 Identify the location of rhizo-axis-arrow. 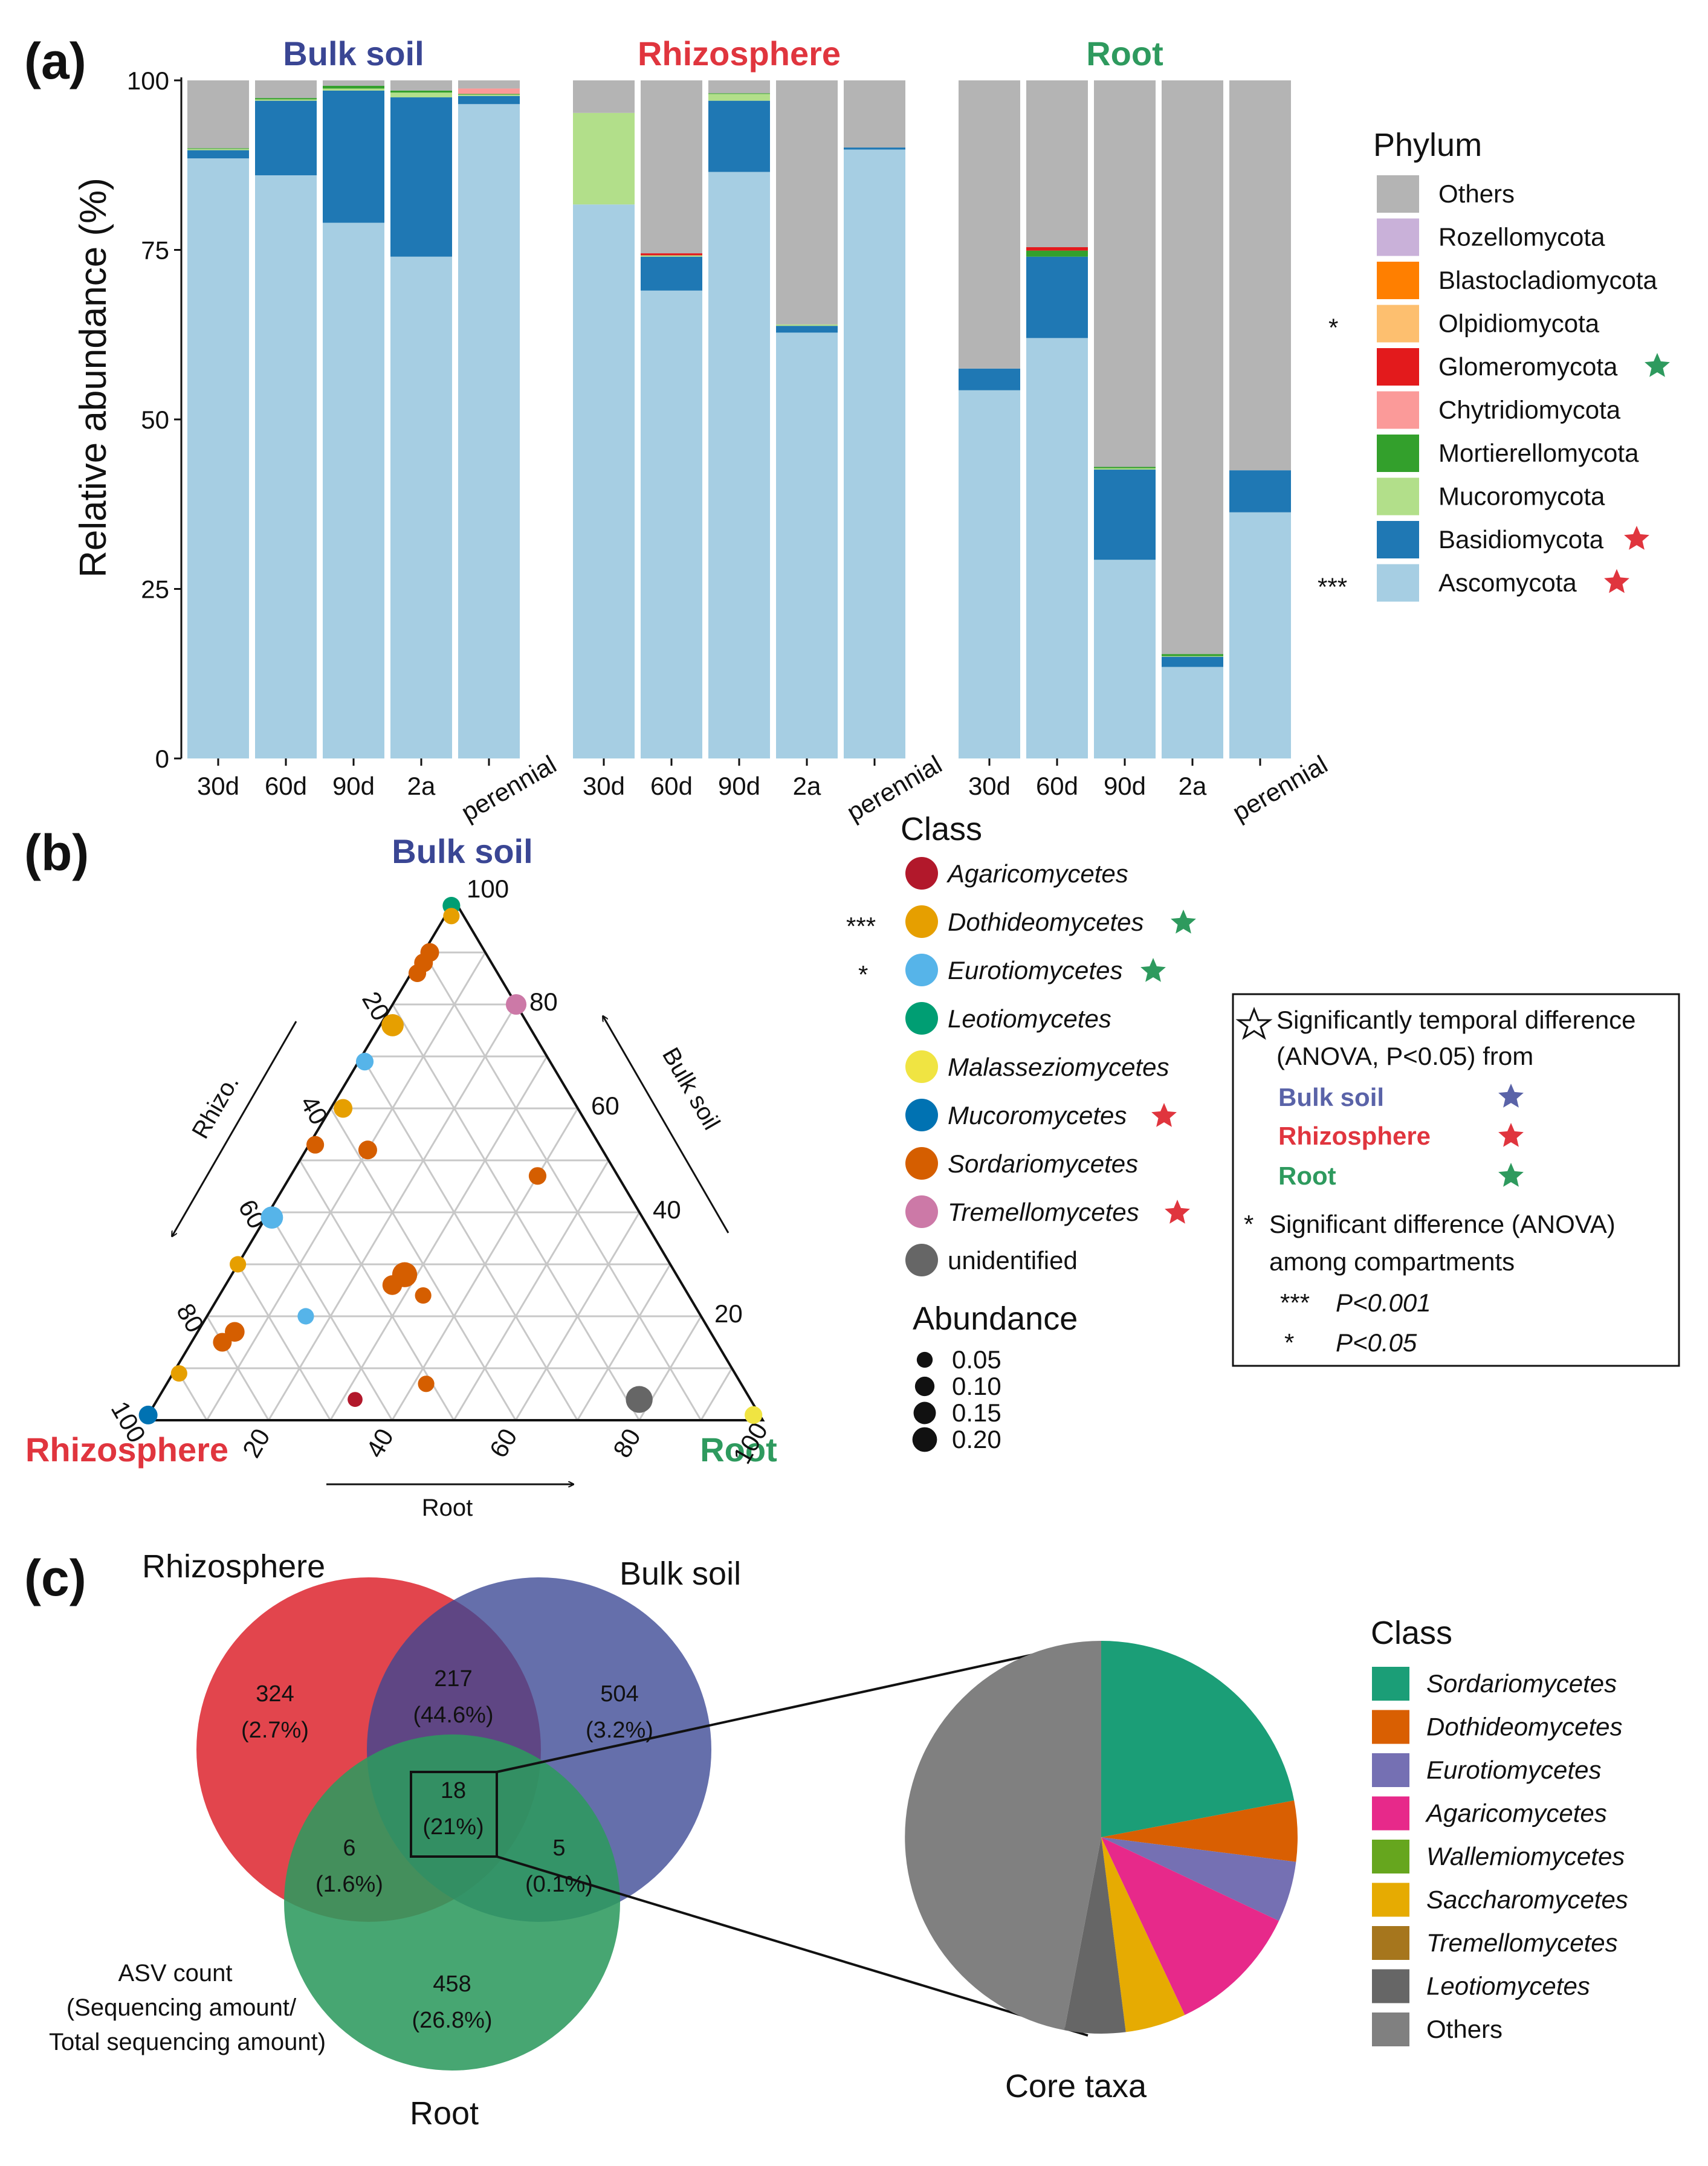
(234, 1128).